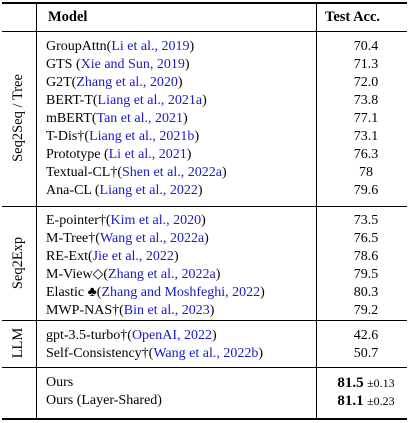  I want to click on citation: Bin et al., 2023, so click(166, 310).